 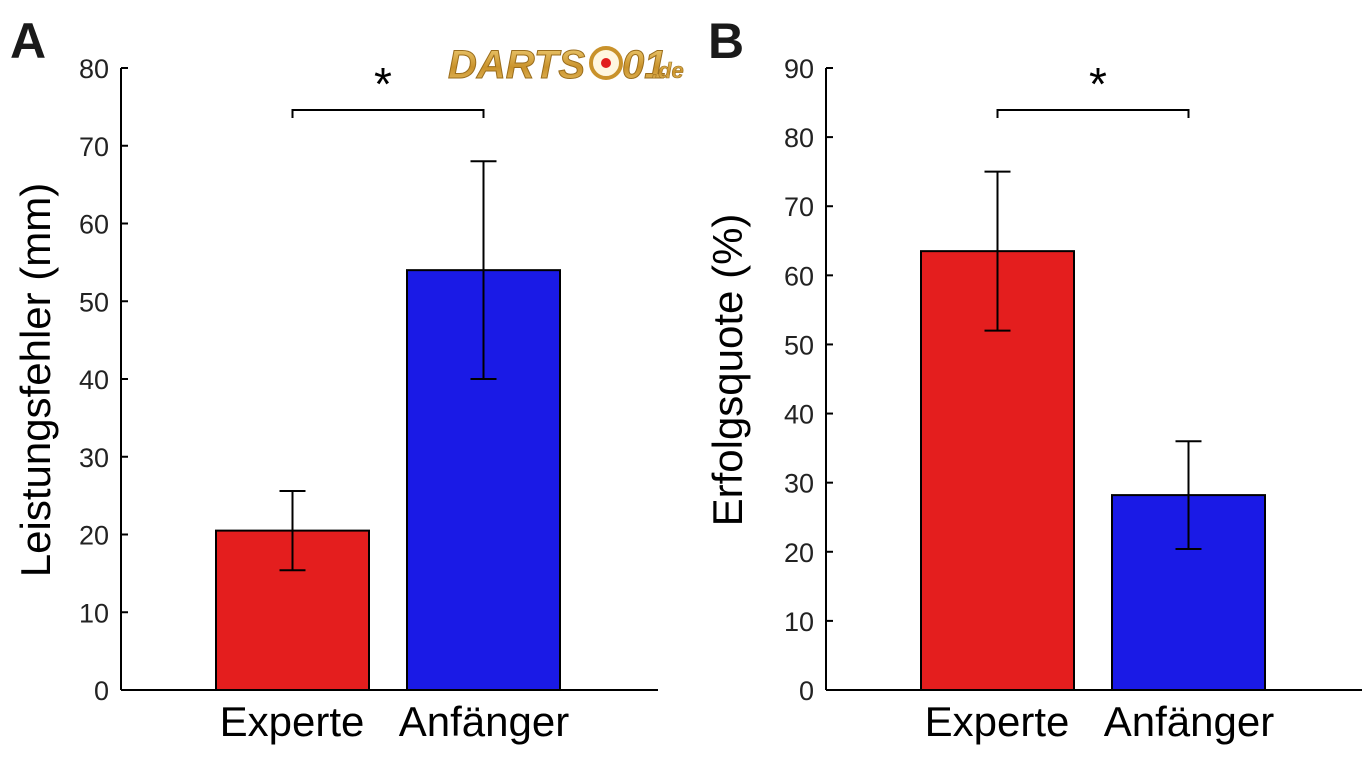 What do you see at coordinates (799, 69) in the screenshot?
I see `y-tick-label-b: 90` at bounding box center [799, 69].